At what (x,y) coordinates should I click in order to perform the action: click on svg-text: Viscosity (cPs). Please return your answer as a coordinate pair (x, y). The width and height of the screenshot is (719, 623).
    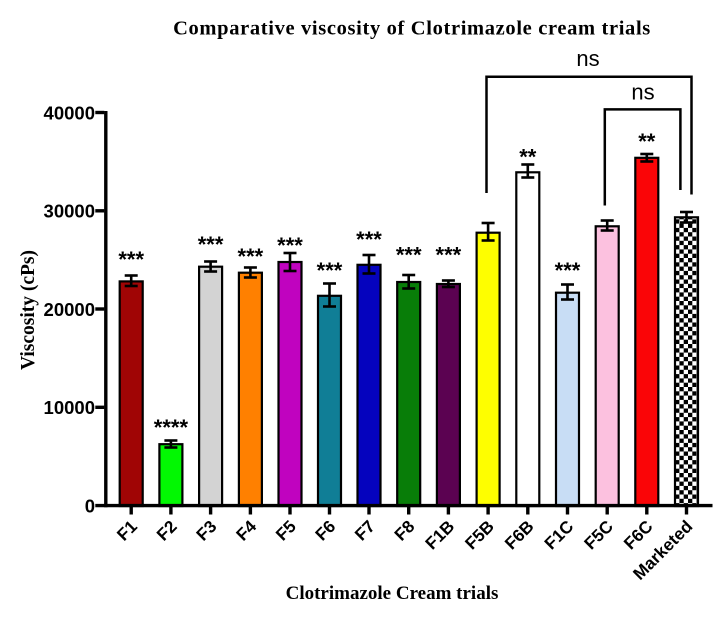
    Looking at the image, I should click on (28, 310).